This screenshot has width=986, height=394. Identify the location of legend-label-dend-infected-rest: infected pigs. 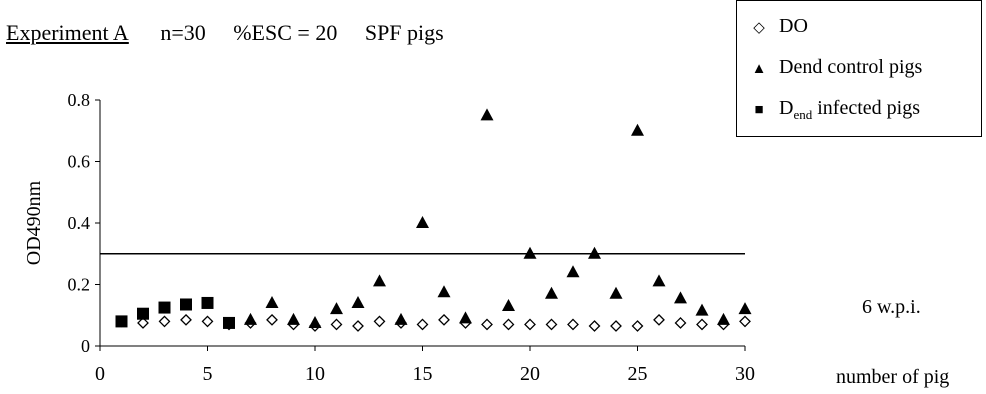
(866, 108).